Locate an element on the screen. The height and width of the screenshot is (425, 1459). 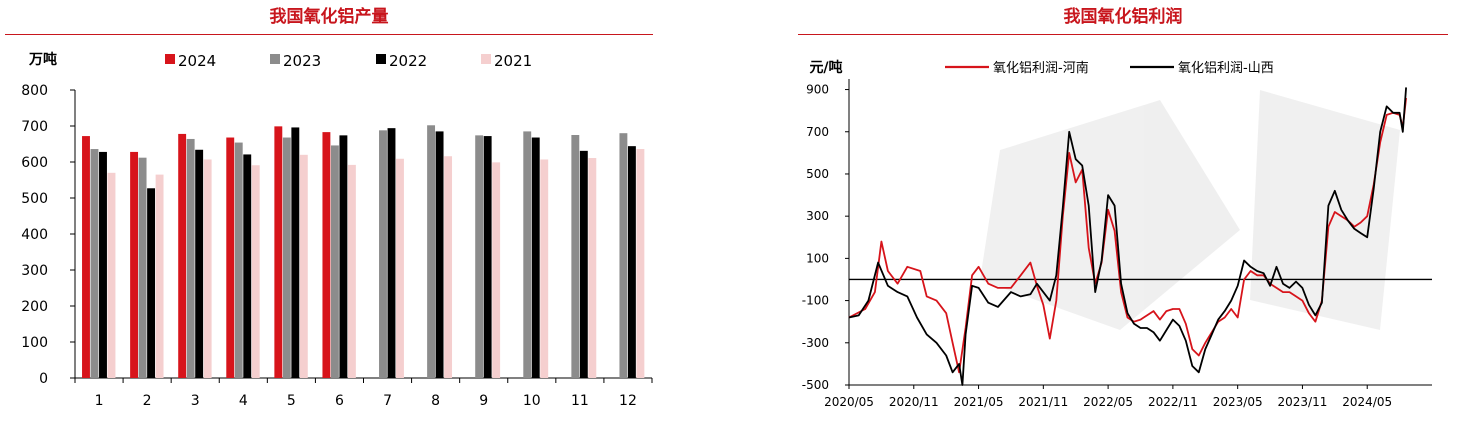
bar-ytick-label: 700 is located at coordinates (34, 127).